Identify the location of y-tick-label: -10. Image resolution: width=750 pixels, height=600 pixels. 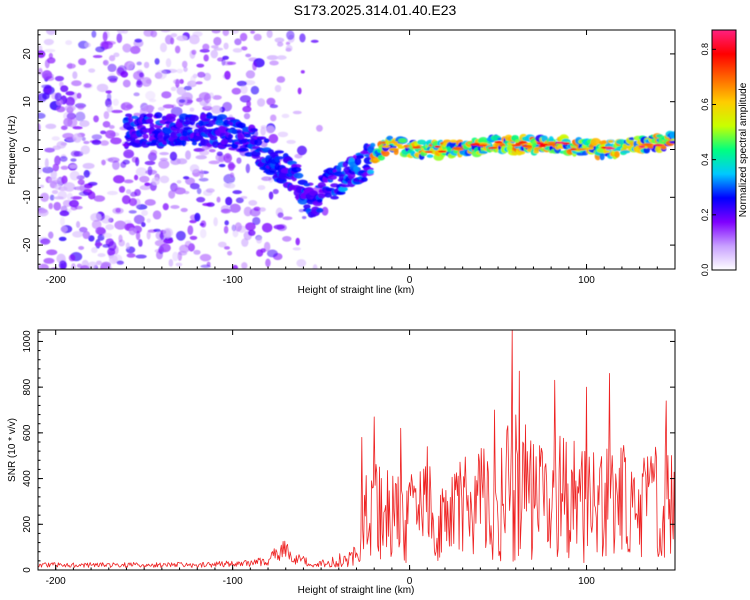
(27, 197).